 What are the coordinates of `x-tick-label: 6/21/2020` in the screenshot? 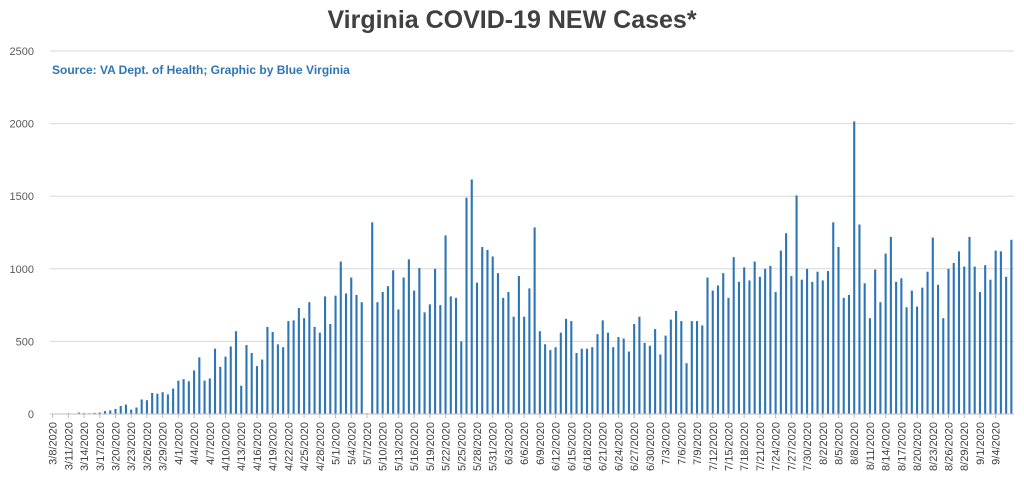 It's located at (604, 446).